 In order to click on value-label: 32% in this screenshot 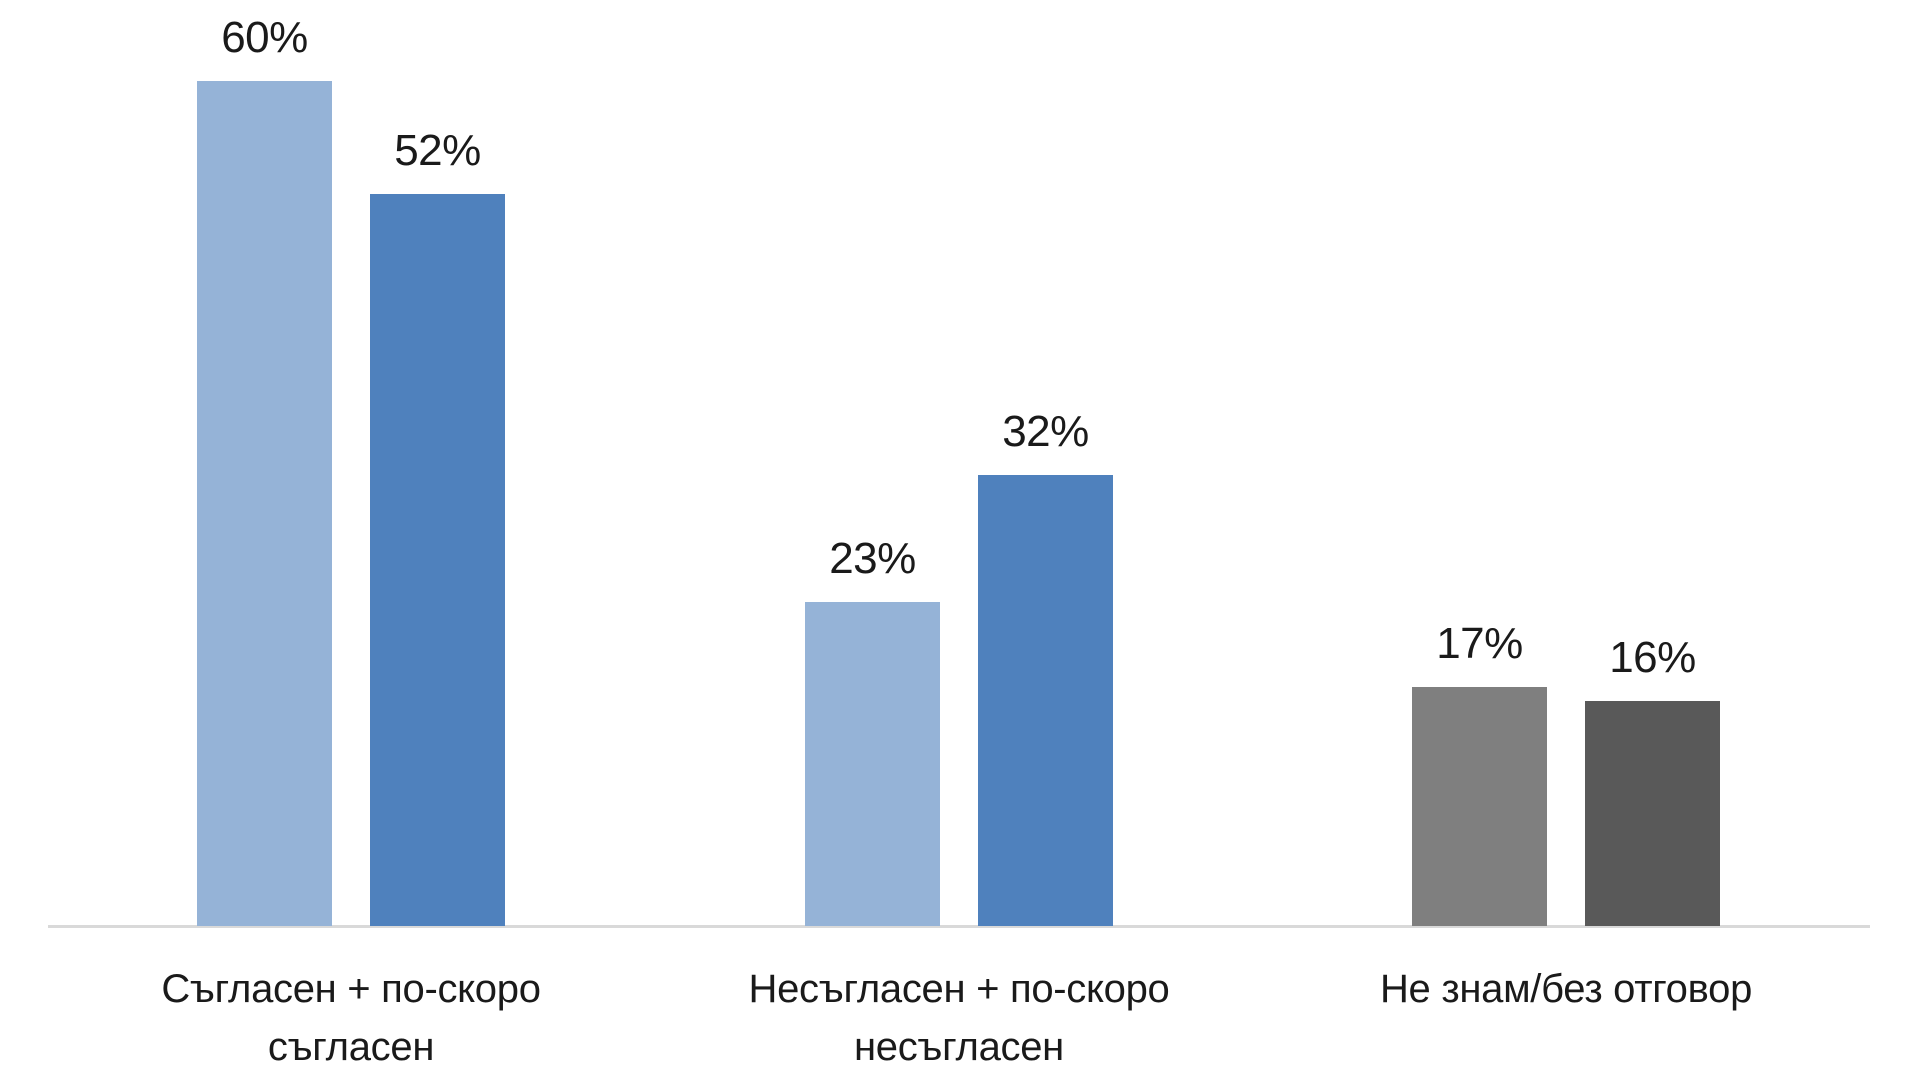, I will do `click(1045, 431)`.